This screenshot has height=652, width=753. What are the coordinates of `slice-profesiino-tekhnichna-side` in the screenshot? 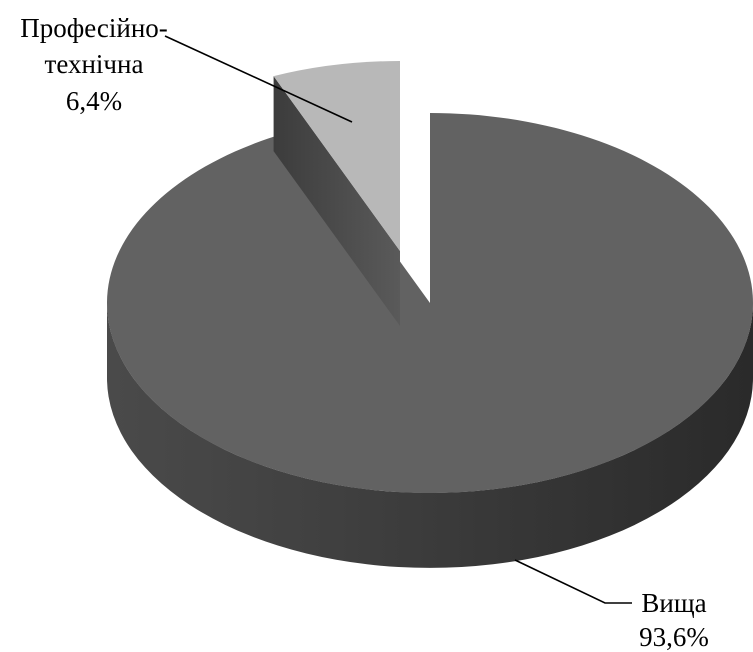 It's located at (336, 201).